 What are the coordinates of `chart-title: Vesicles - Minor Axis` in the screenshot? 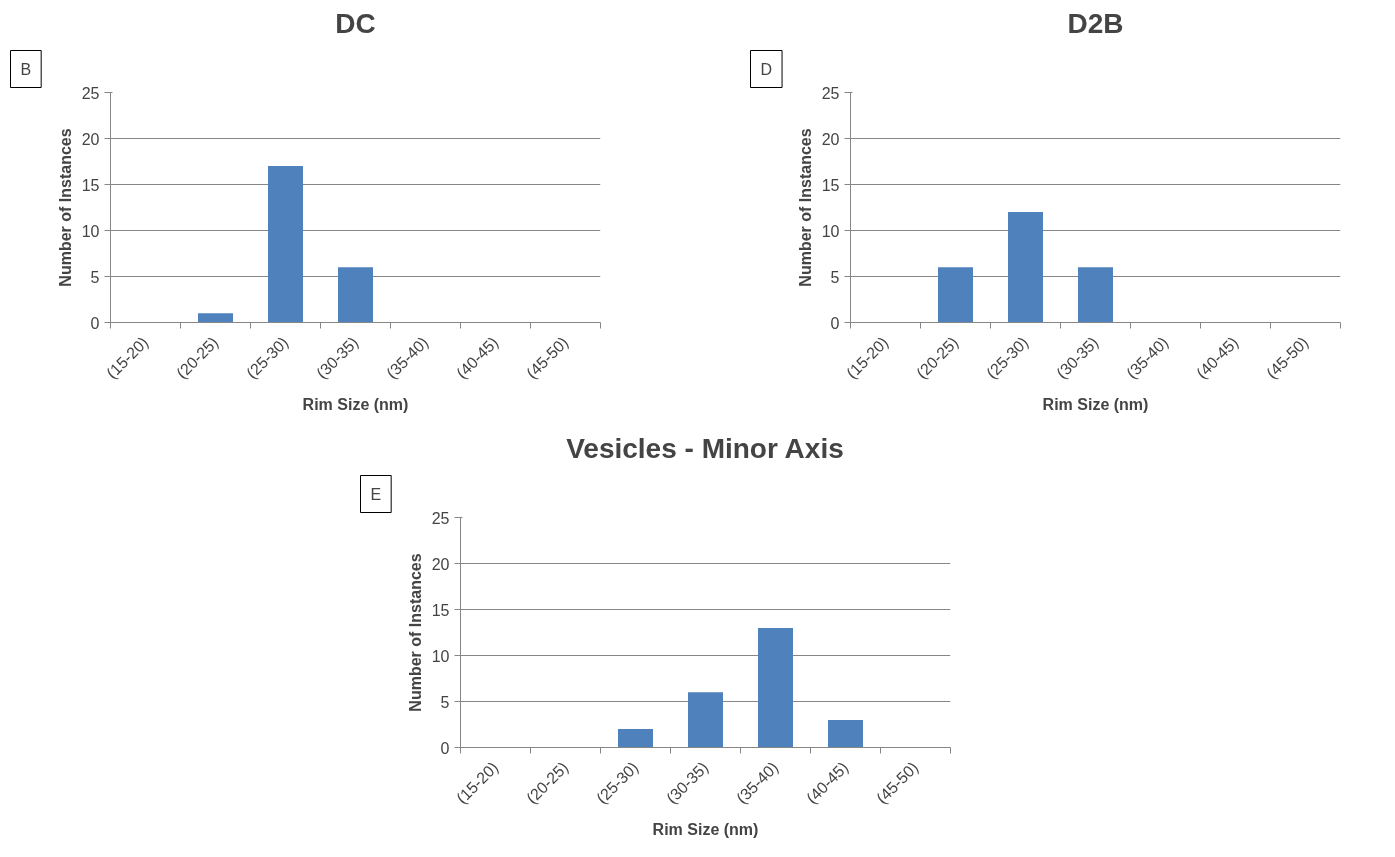 It's located at (705, 448).